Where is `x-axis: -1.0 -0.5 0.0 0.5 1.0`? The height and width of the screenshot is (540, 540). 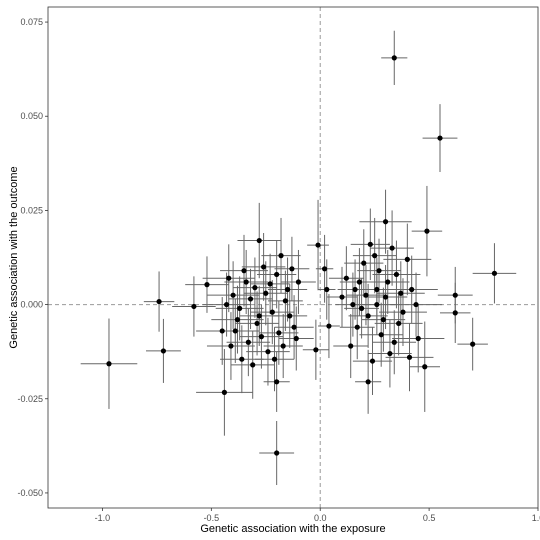
x-axis: -1.0 -0.5 0.0 0.5 1.0 is located at coordinates (317, 515).